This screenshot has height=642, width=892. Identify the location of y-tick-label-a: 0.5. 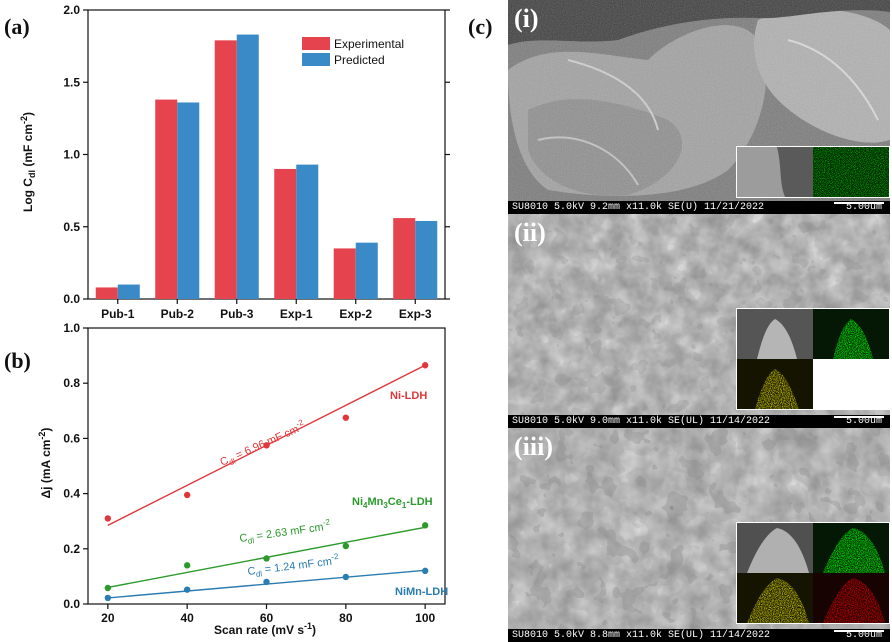
(71, 227).